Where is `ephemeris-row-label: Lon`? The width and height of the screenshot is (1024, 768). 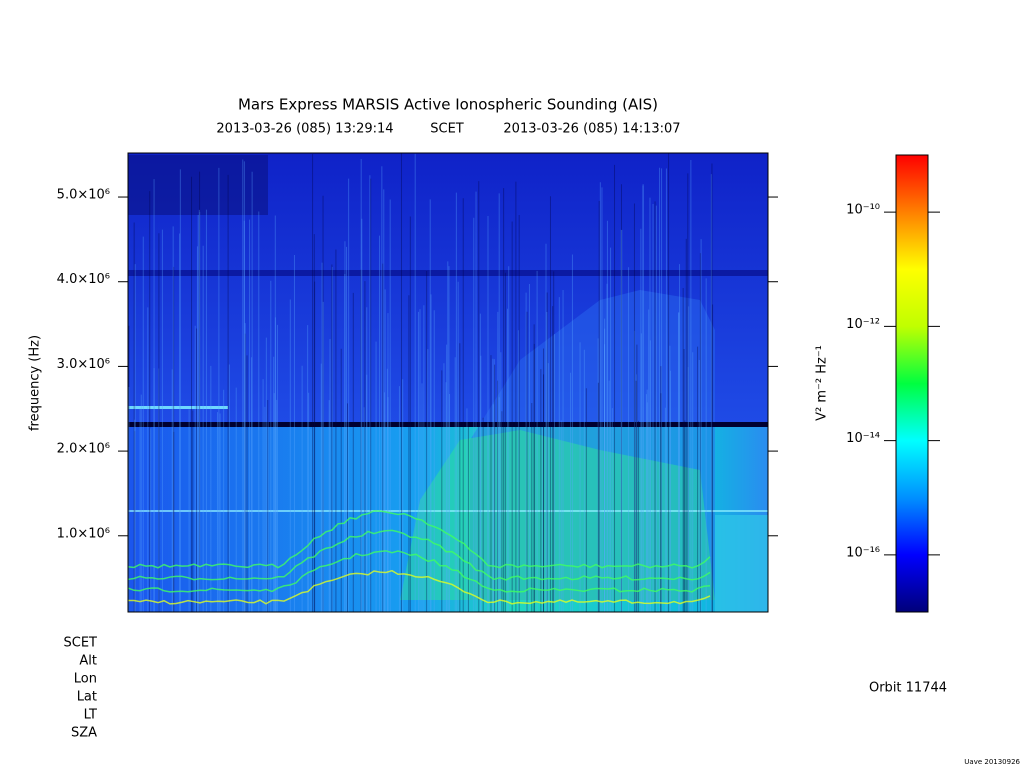 ephemeris-row-label: Lon is located at coordinates (85, 679).